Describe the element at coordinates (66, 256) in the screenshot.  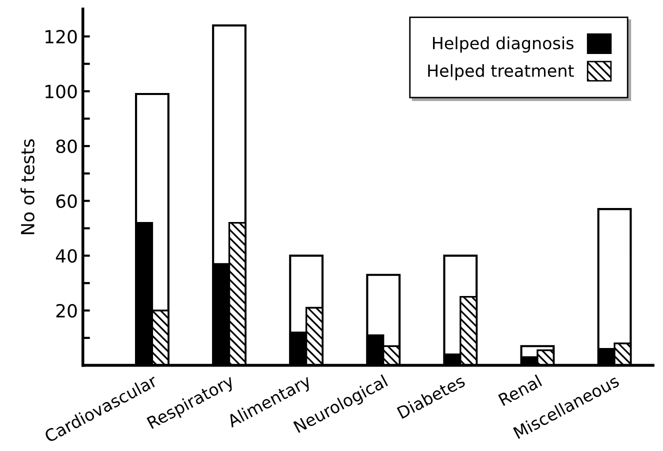
I see `y-tick-label: 40` at that location.